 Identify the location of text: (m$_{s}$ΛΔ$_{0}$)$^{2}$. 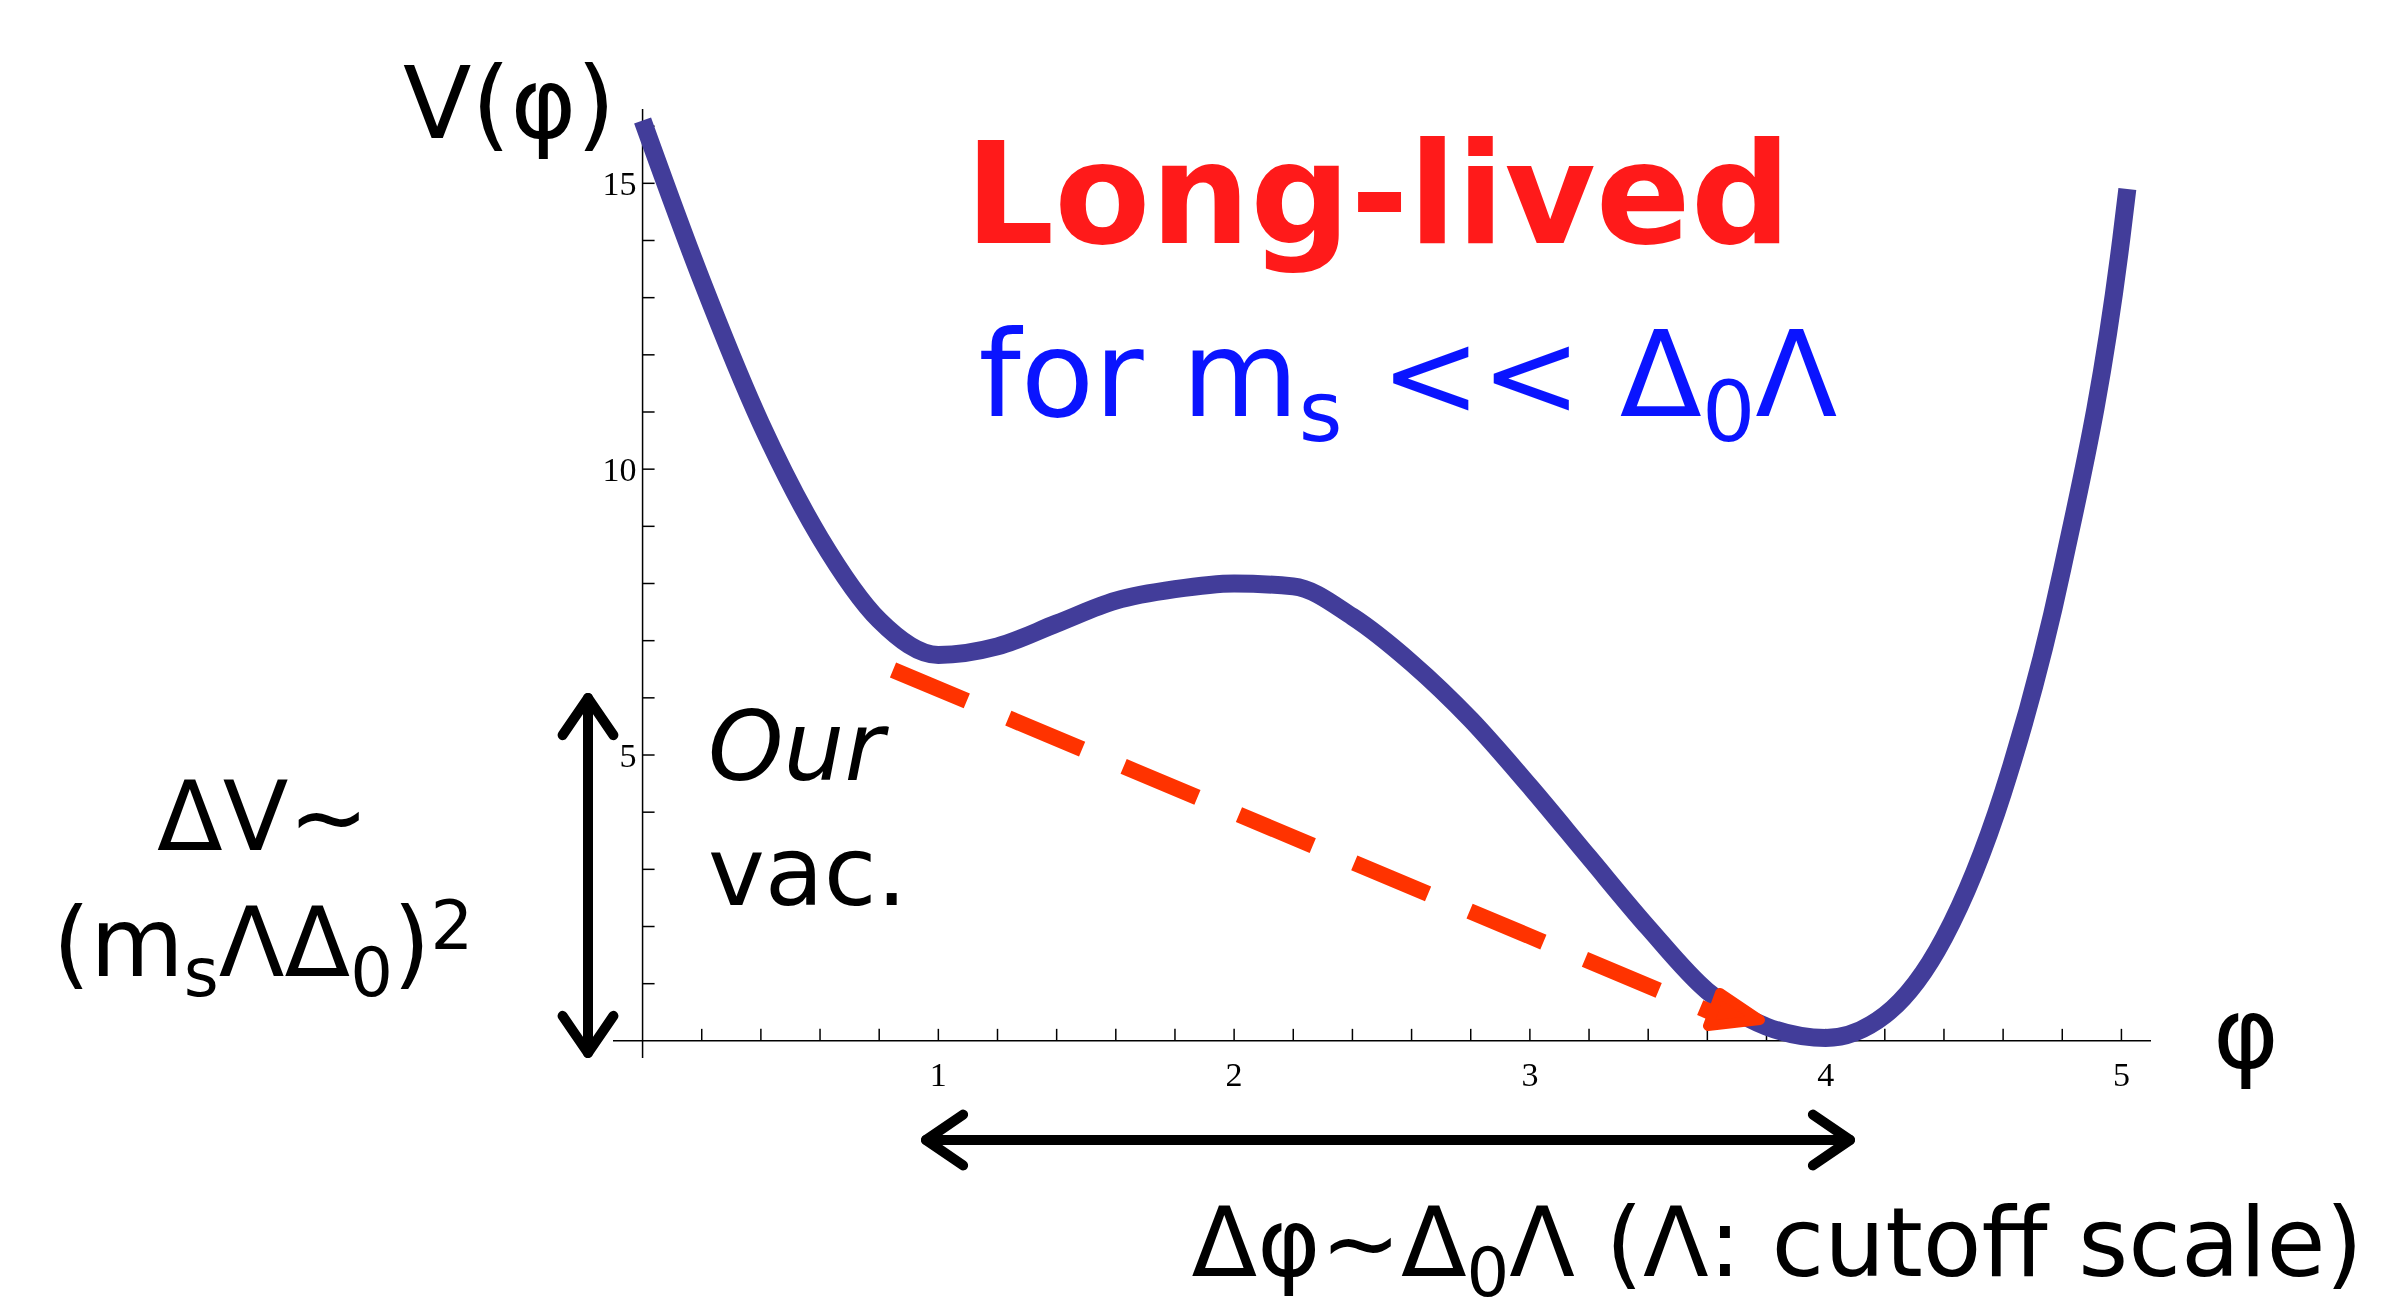
(263, 950).